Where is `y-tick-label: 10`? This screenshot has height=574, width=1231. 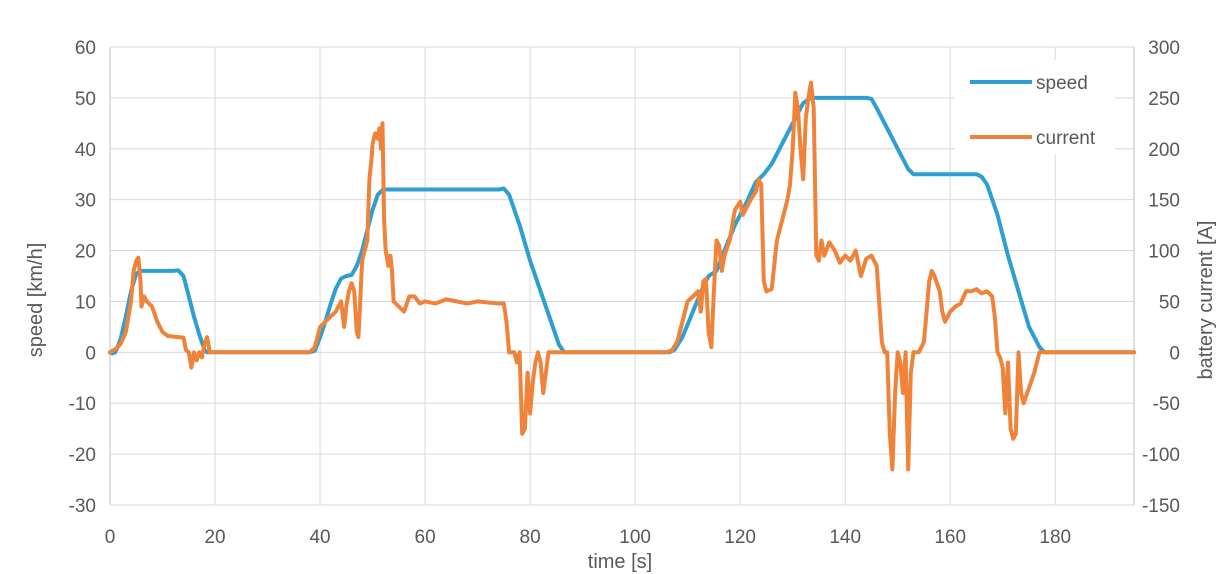
y-tick-label: 10 is located at coordinates (85, 302).